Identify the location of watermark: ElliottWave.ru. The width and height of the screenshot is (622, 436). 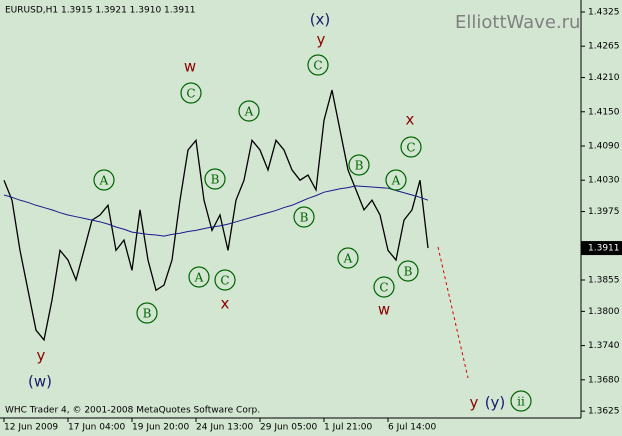
(517, 22).